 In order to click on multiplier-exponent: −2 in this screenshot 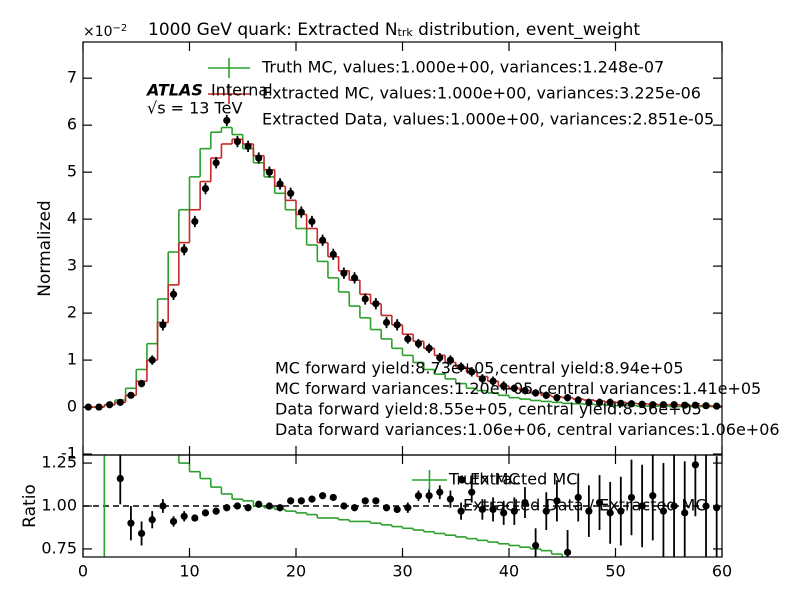, I will do `click(120, 28)`.